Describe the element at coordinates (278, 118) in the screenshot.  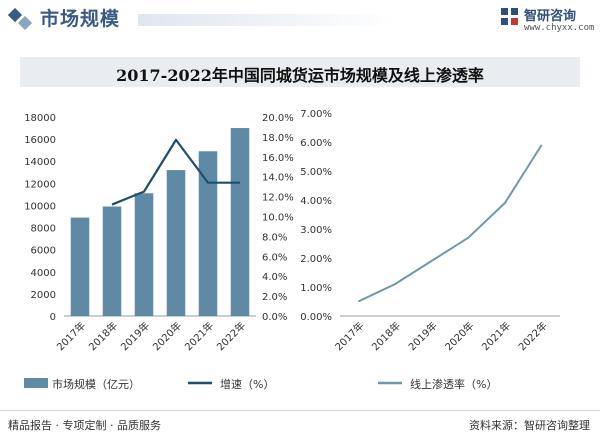
I see `right-y-tick-label: 20.0%` at that location.